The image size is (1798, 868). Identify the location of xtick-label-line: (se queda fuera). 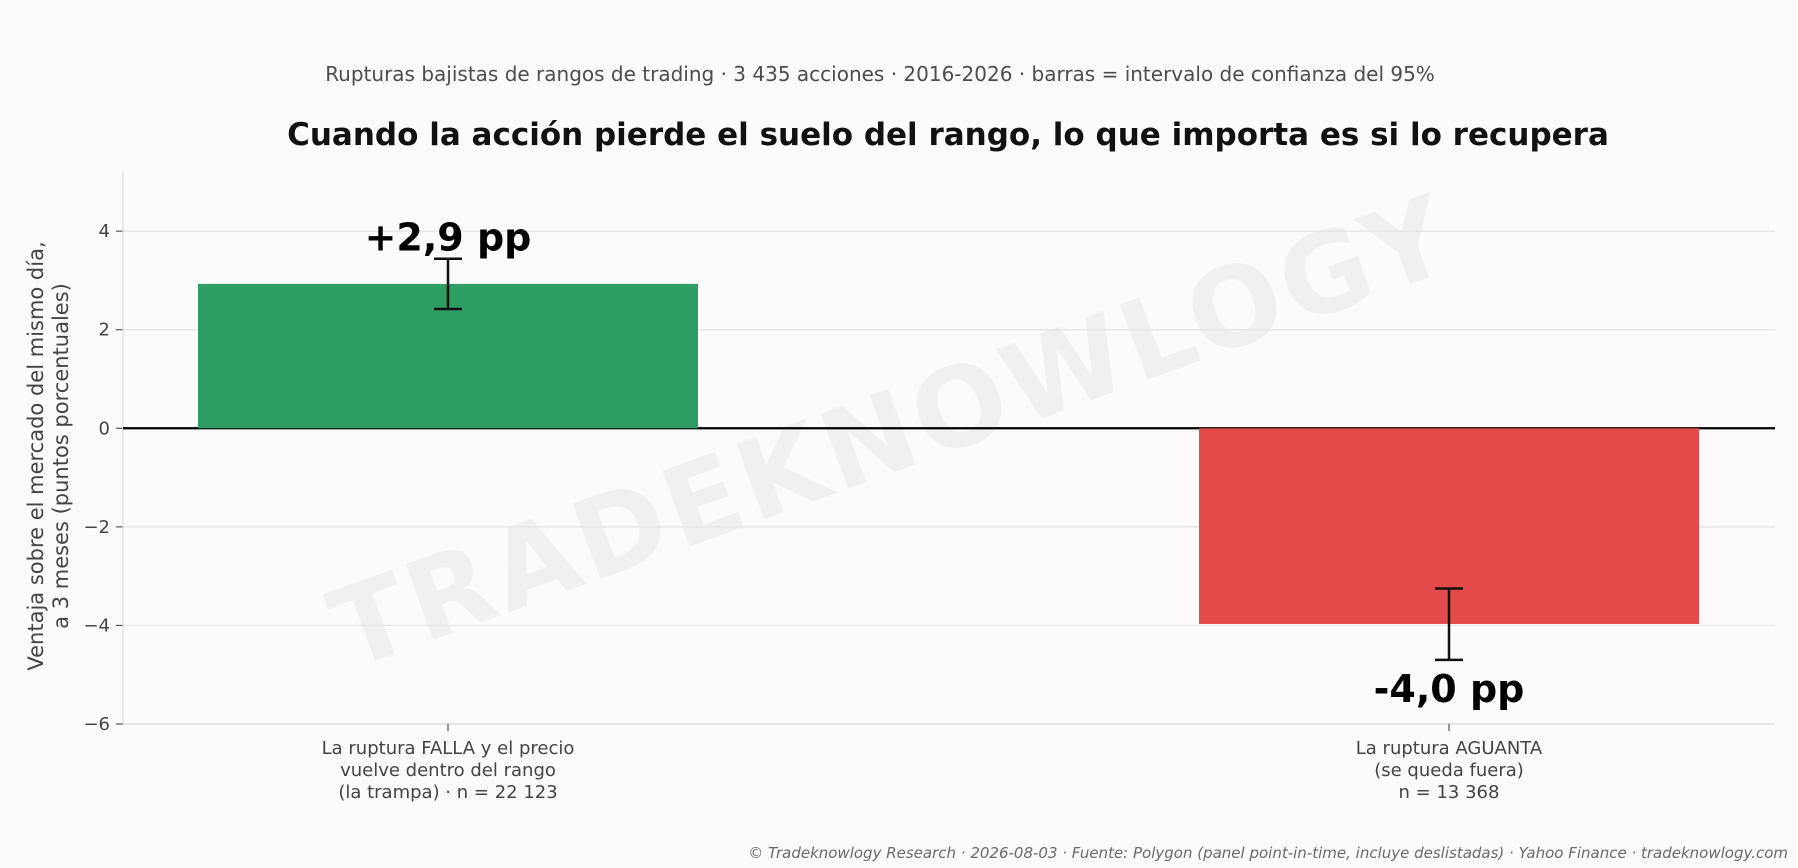
(1449, 770).